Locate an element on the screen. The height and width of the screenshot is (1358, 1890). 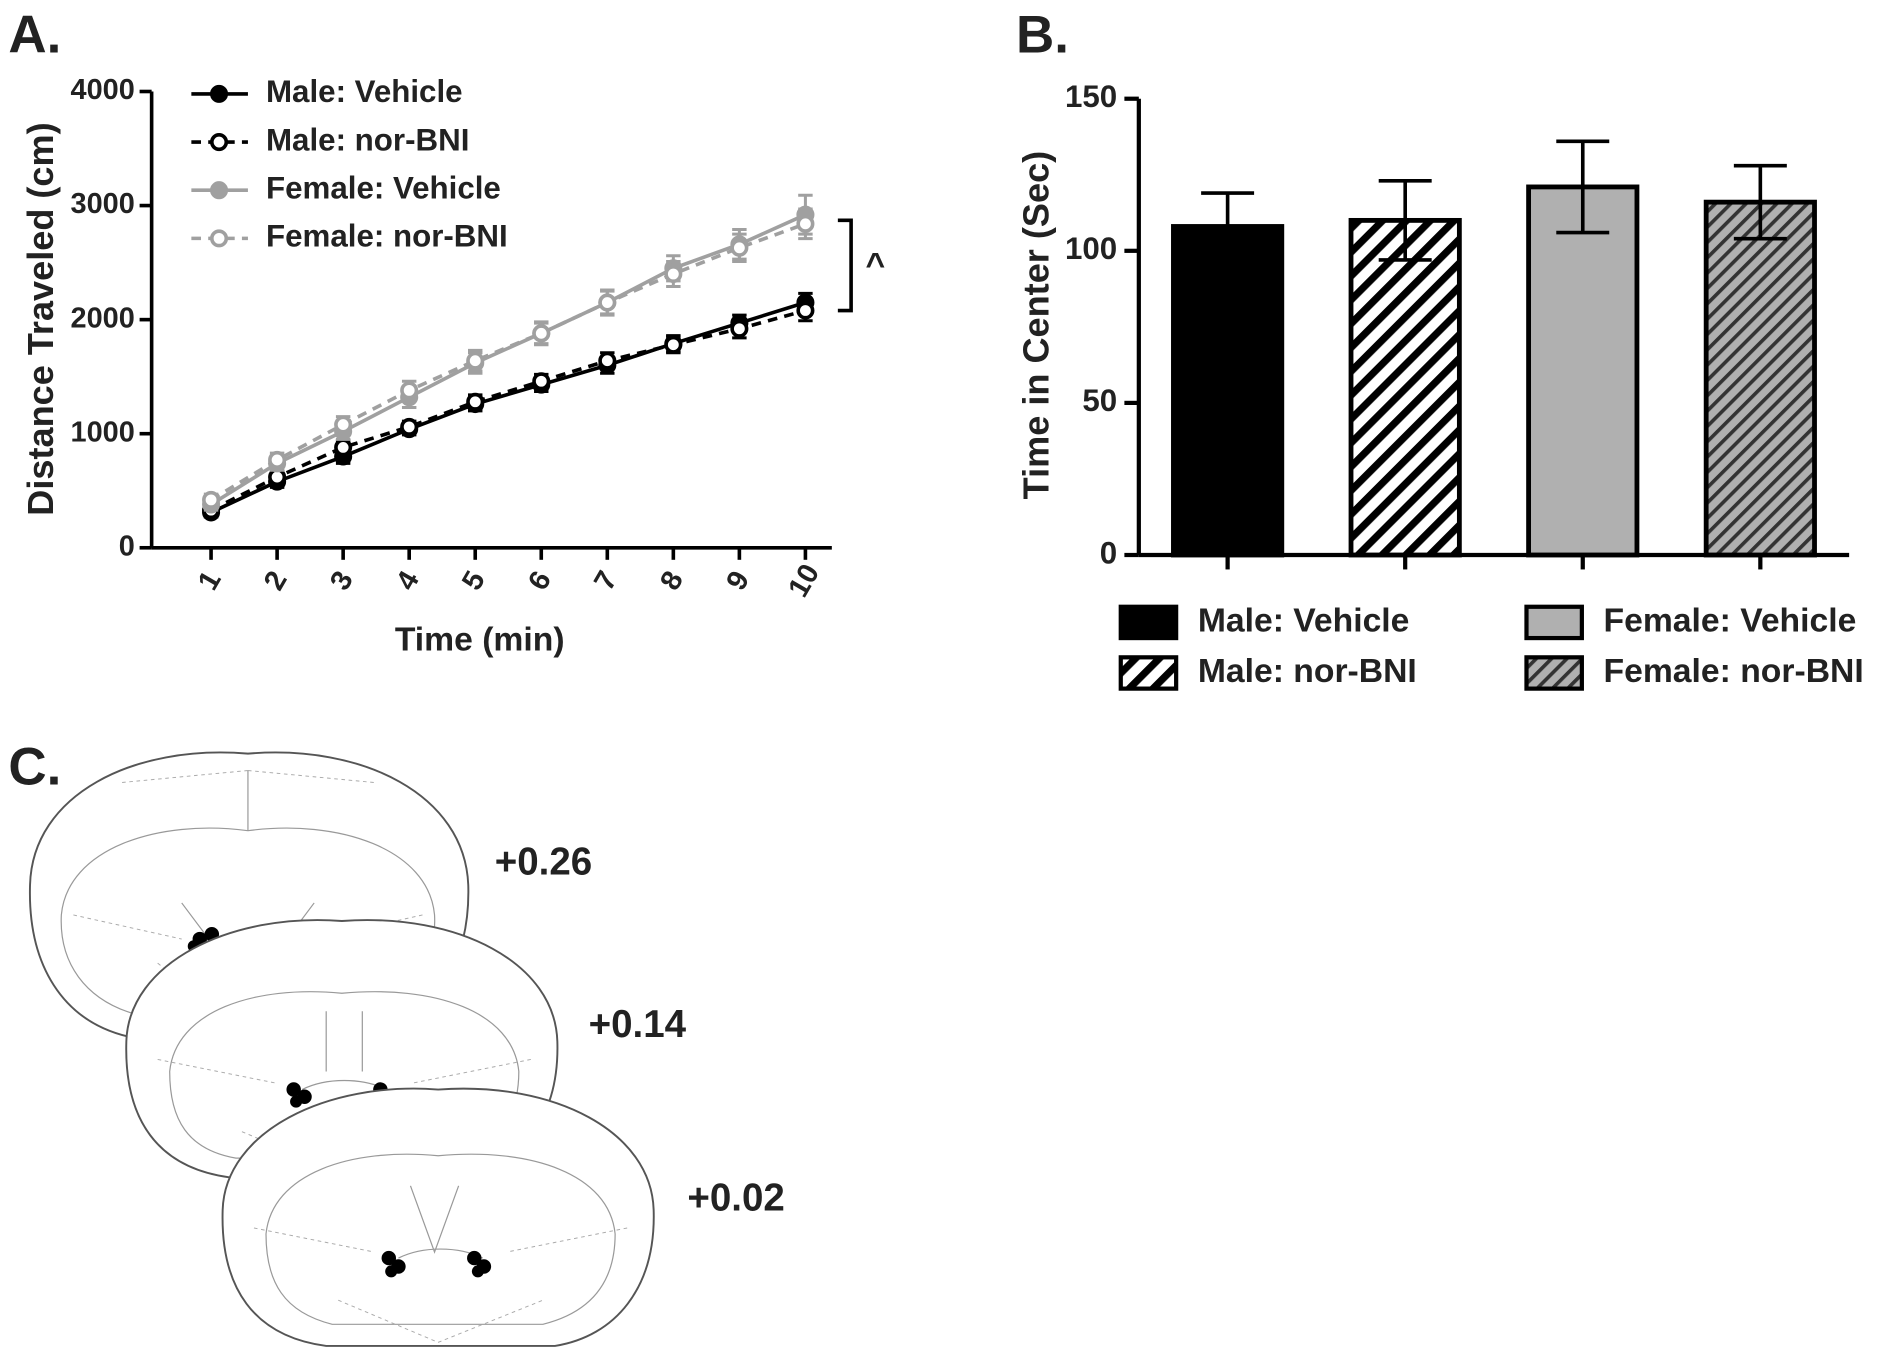
brain-sections is located at coordinates (342, 1049).